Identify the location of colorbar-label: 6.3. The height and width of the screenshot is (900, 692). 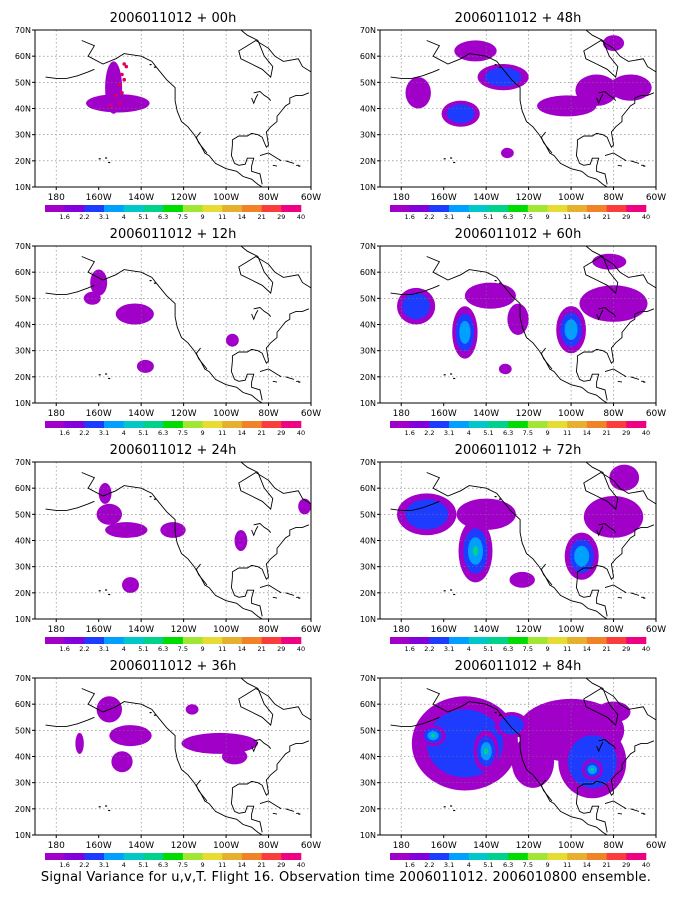
(163, 649).